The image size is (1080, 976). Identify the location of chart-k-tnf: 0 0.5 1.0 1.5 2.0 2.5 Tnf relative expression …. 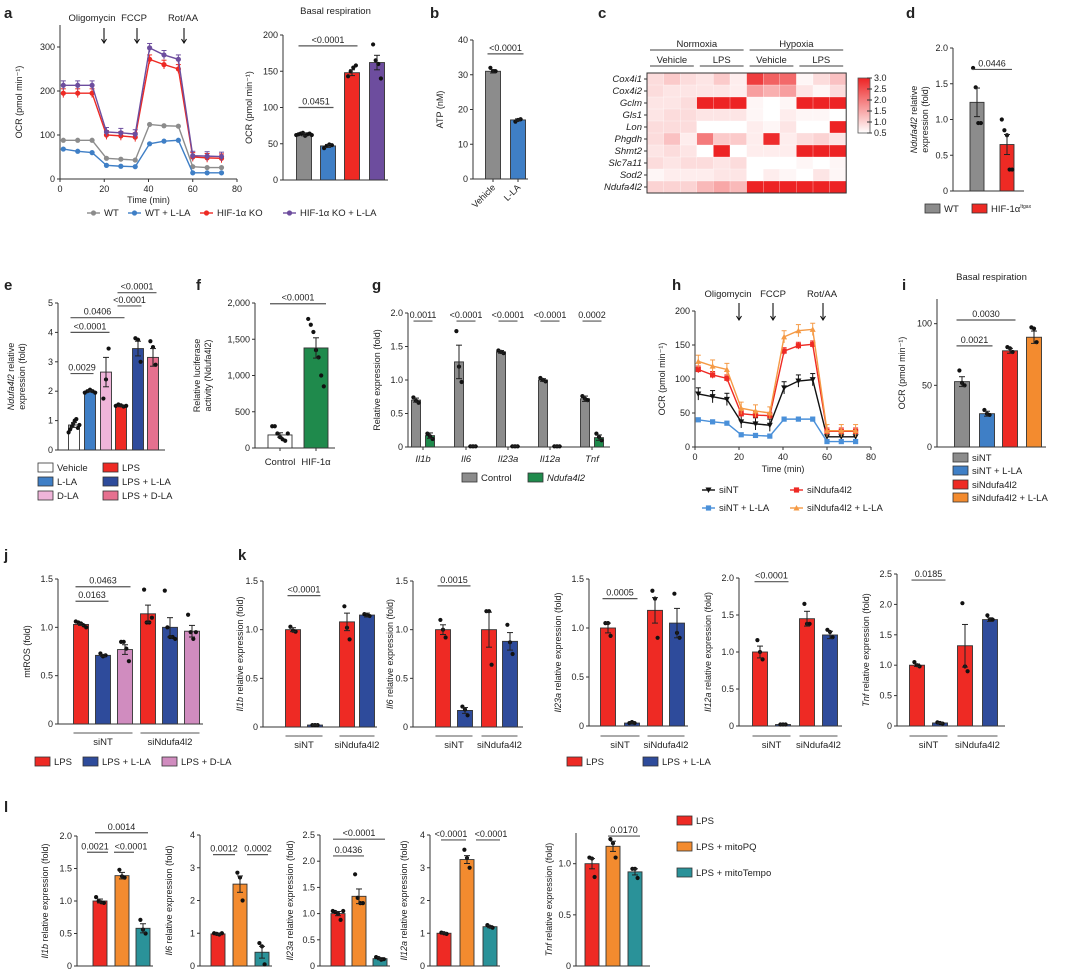
(785, 668).